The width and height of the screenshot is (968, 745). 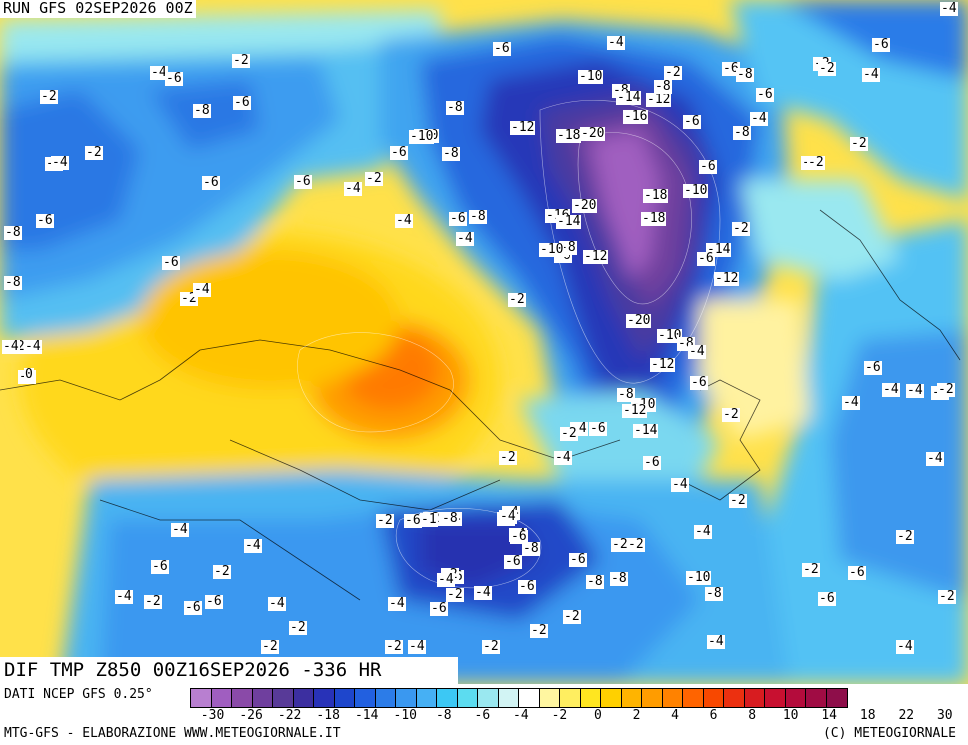 What do you see at coordinates (443, 715) in the screenshot?
I see `colorbar-tick-label: -8` at bounding box center [443, 715].